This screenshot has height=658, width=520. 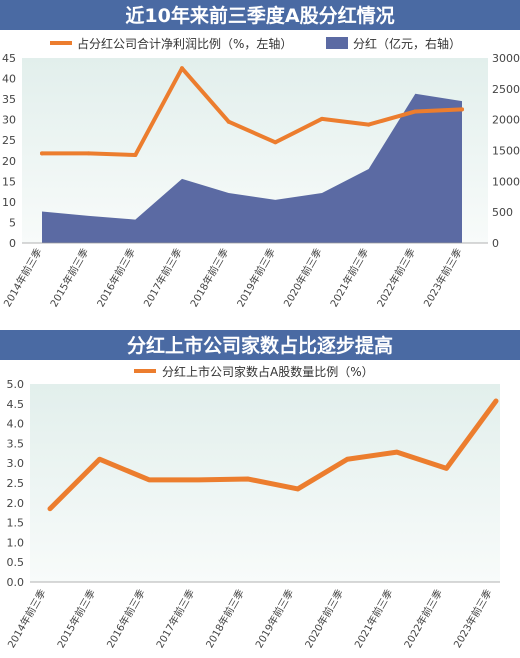 What do you see at coordinates (16, 542) in the screenshot?
I see `y-tick-label: 1.0` at bounding box center [16, 542].